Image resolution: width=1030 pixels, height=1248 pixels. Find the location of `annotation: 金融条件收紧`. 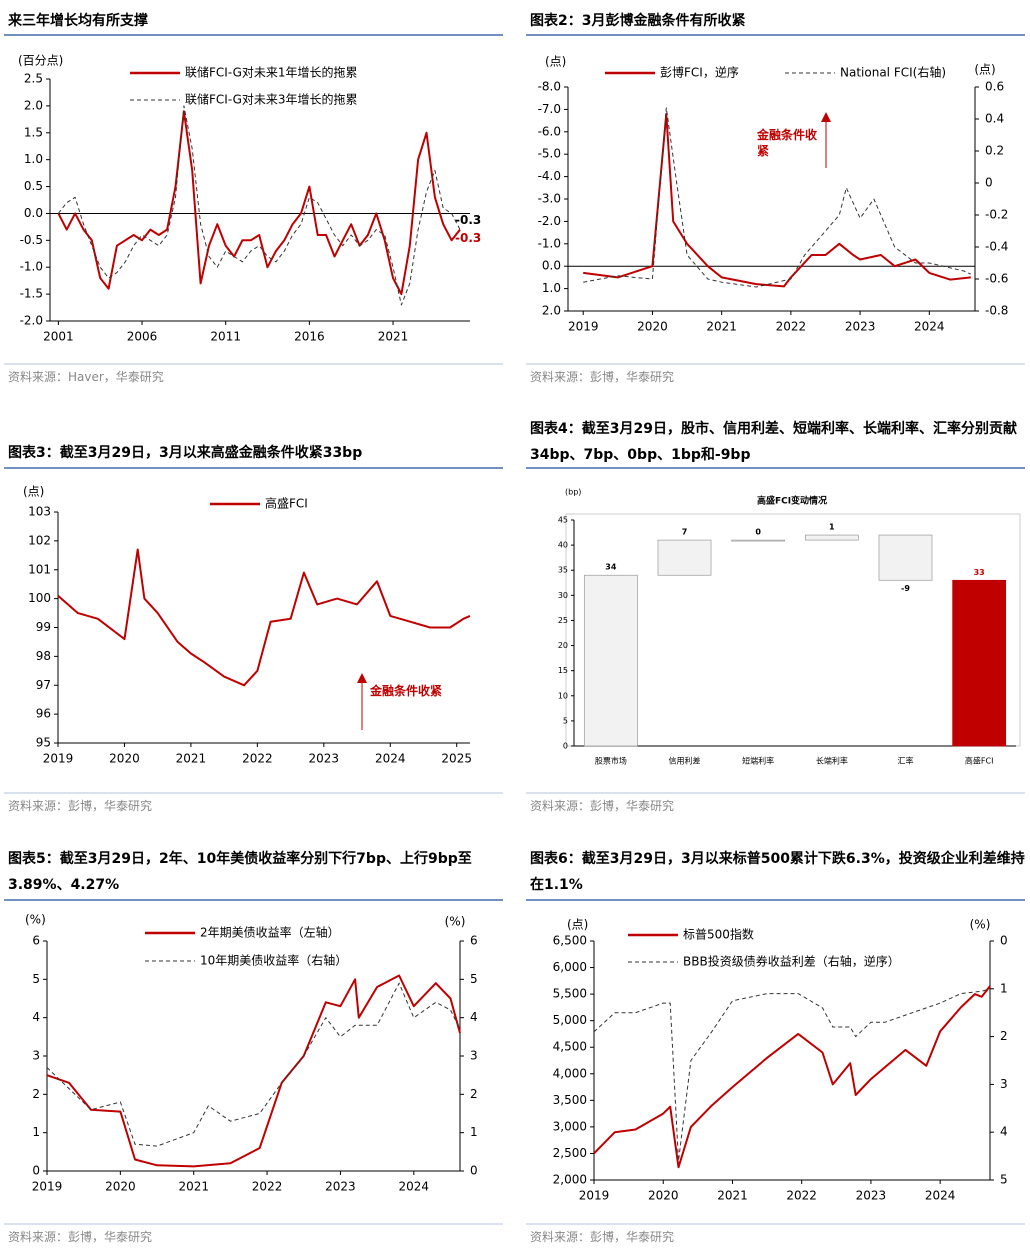

annotation: 金融条件收紧 is located at coordinates (787, 143).